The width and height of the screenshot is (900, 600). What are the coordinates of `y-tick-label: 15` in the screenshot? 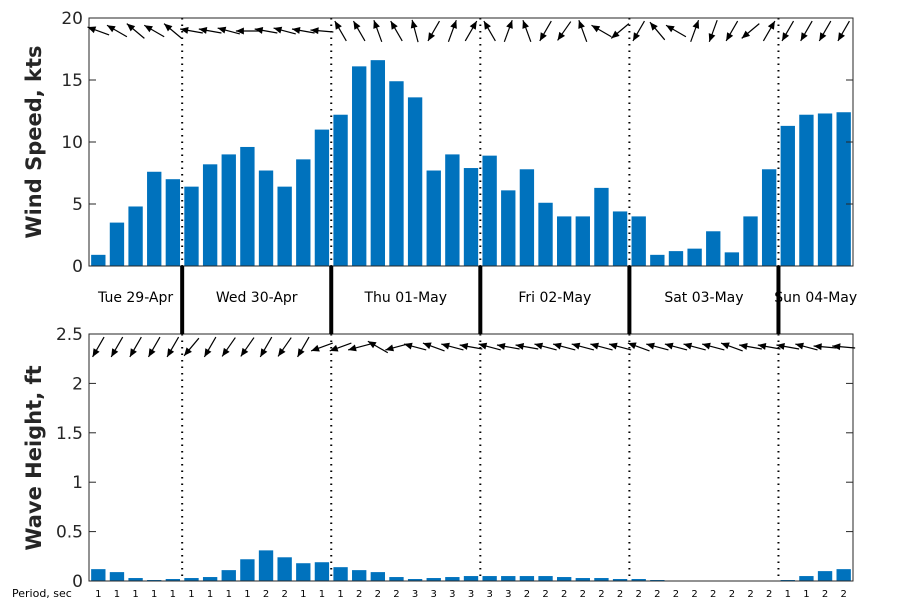 It's located at (72, 81).